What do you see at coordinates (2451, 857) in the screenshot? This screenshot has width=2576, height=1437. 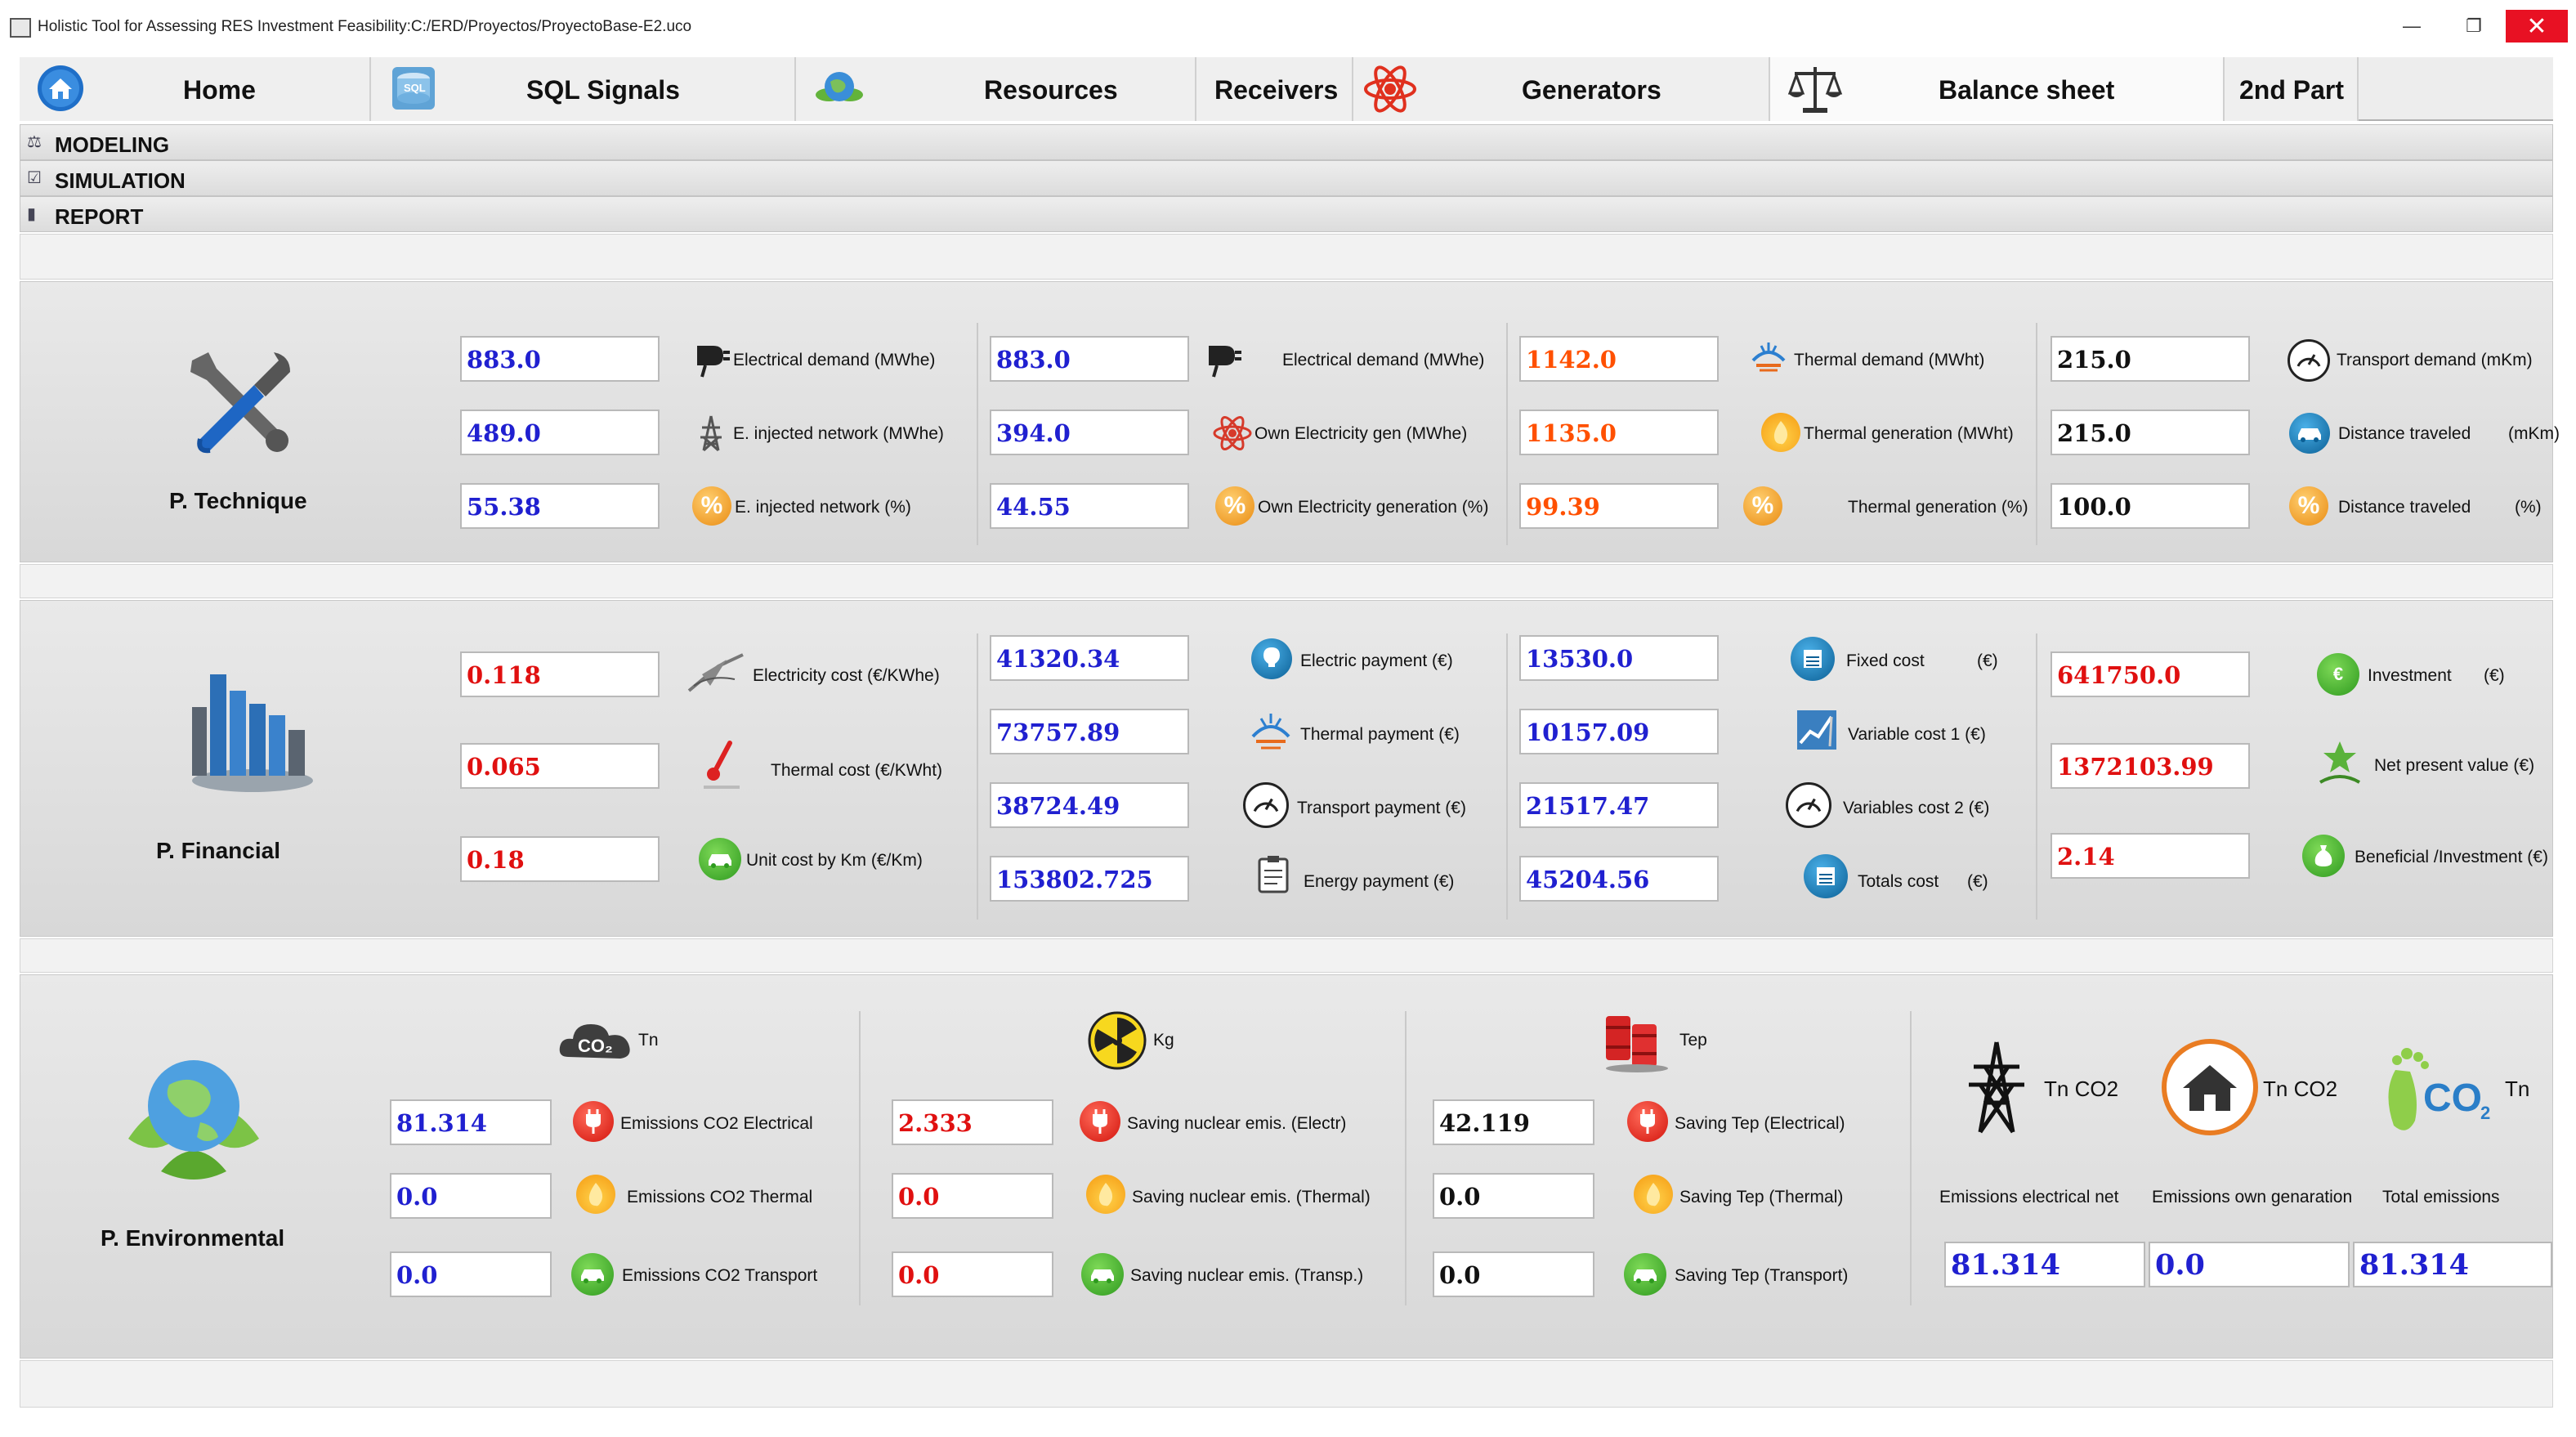 I see `beneficial-investment-label: Beneficial /Investment (€)` at bounding box center [2451, 857].